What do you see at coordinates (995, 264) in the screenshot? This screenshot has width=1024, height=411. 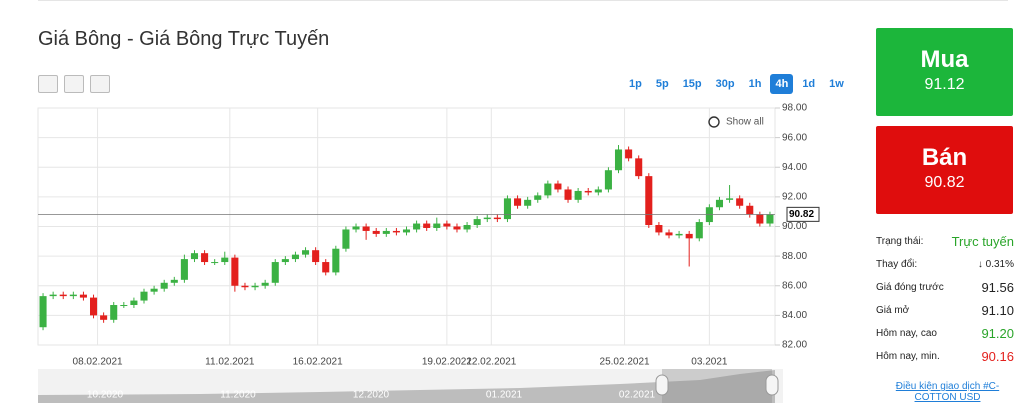 I see `info-value: ↓ 0.31%` at bounding box center [995, 264].